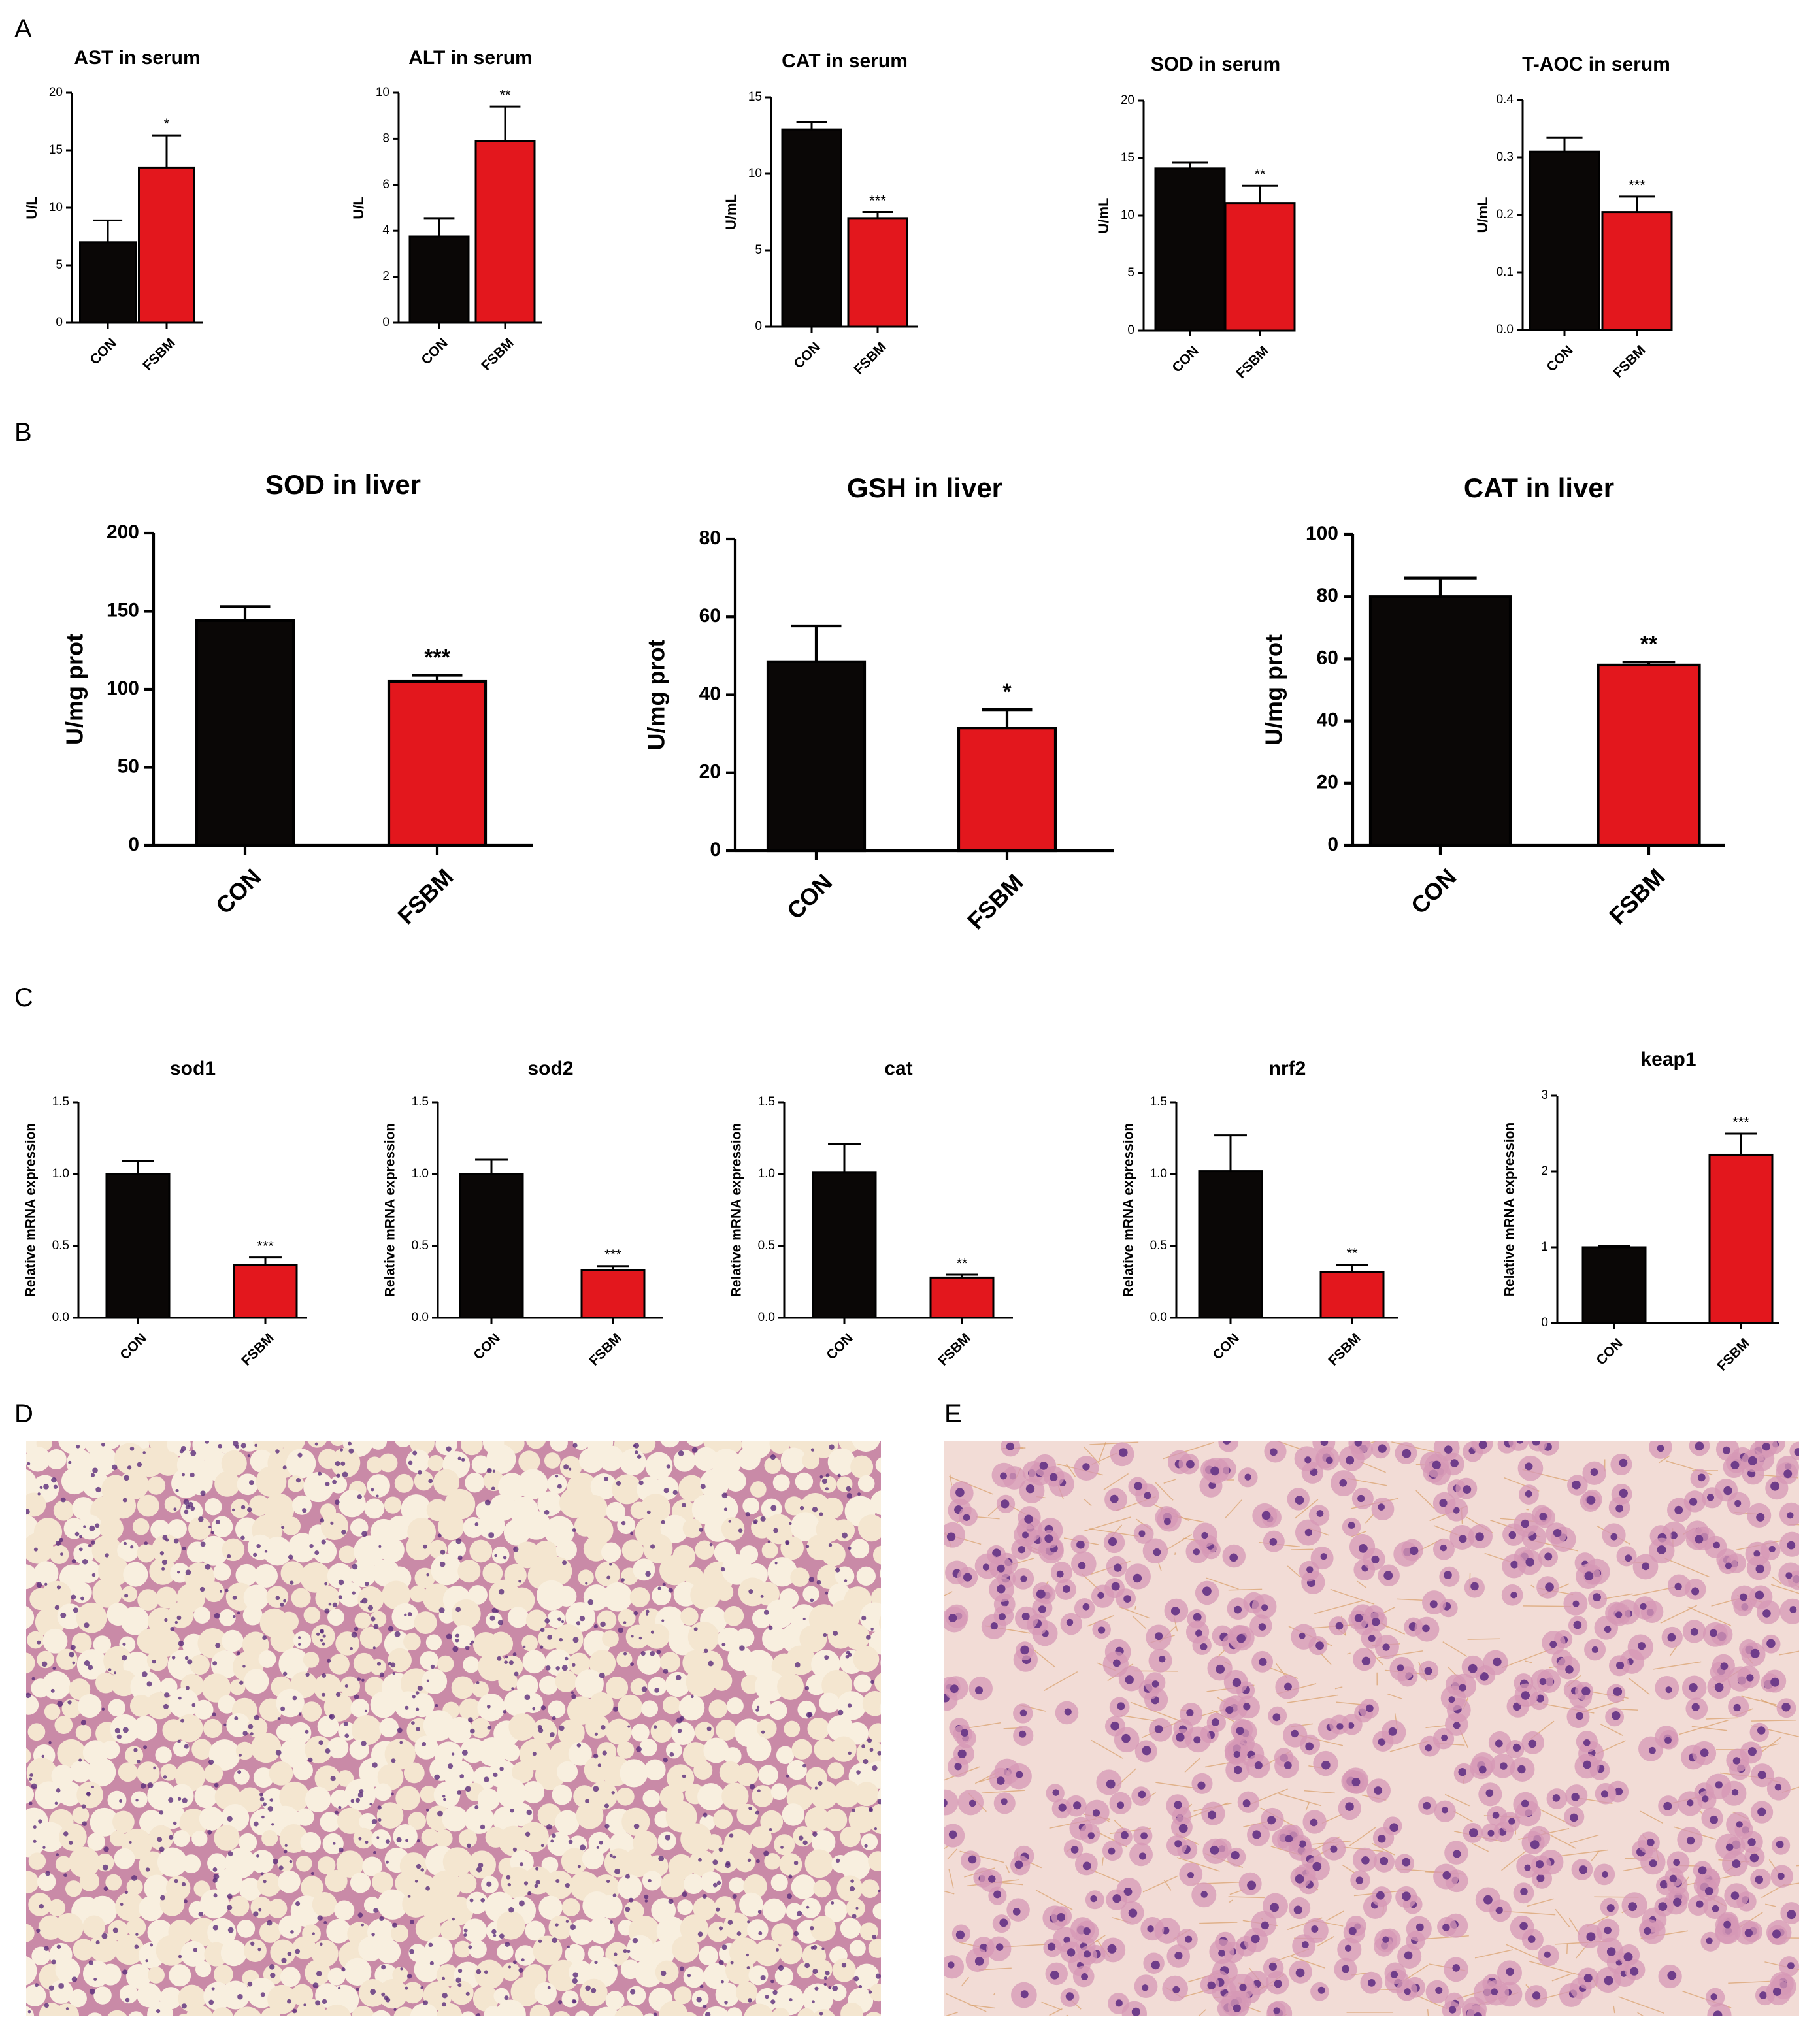 The image size is (1820, 2030). I want to click on bar-cat-con, so click(844, 1245).